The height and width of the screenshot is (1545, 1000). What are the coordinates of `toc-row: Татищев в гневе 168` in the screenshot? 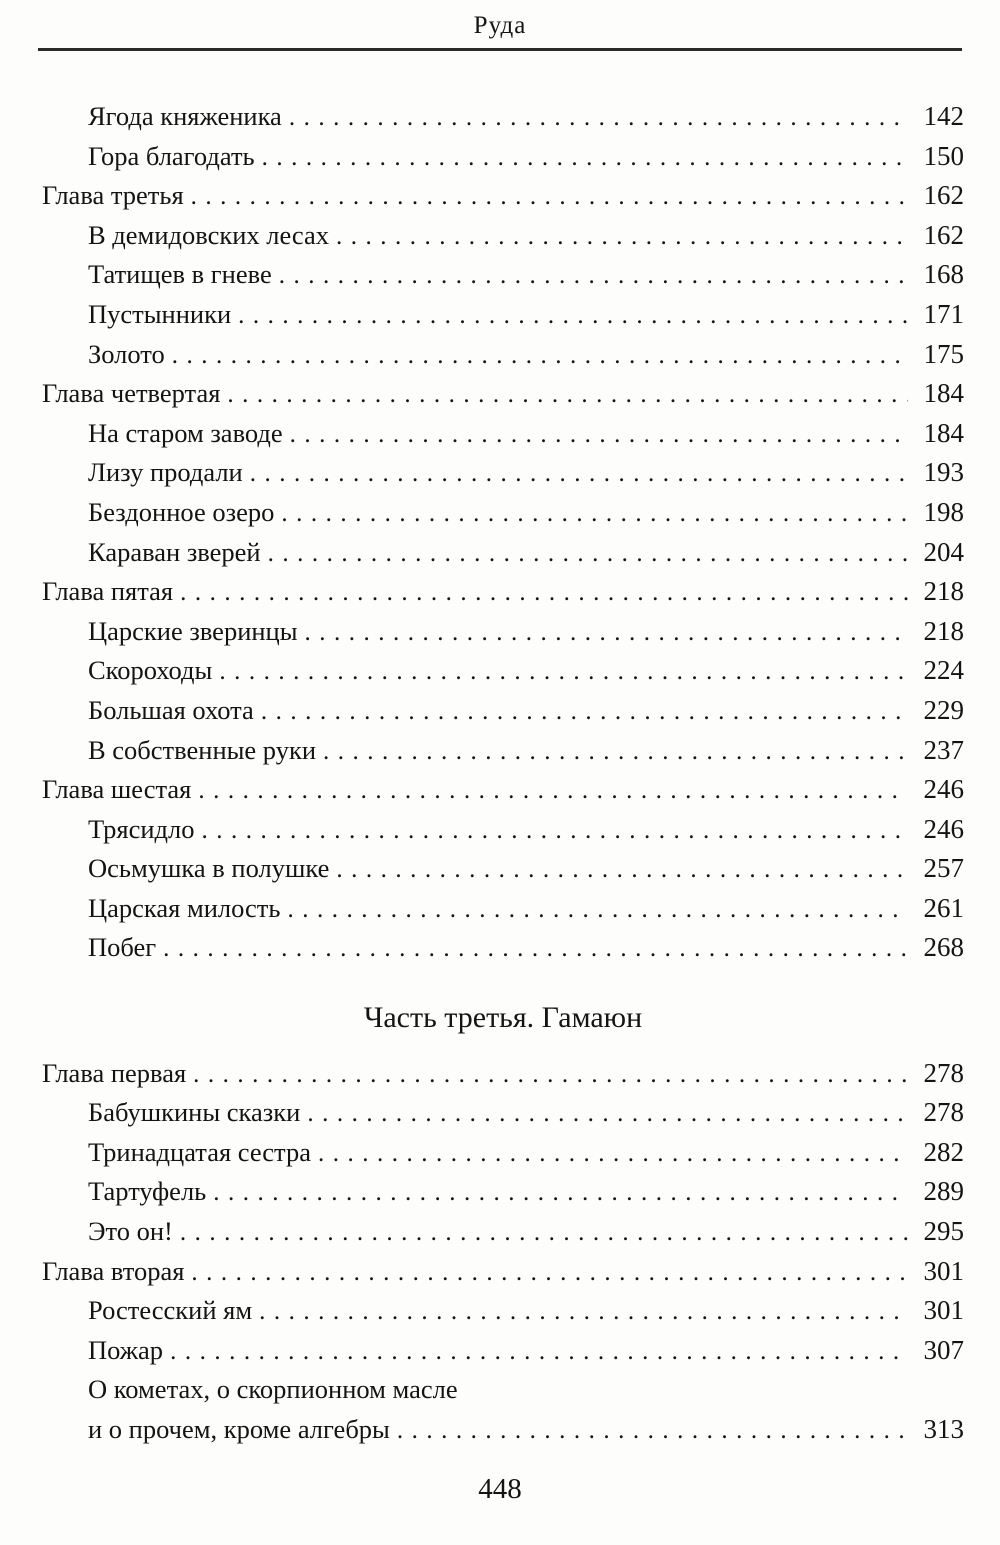 It's located at (503, 279).